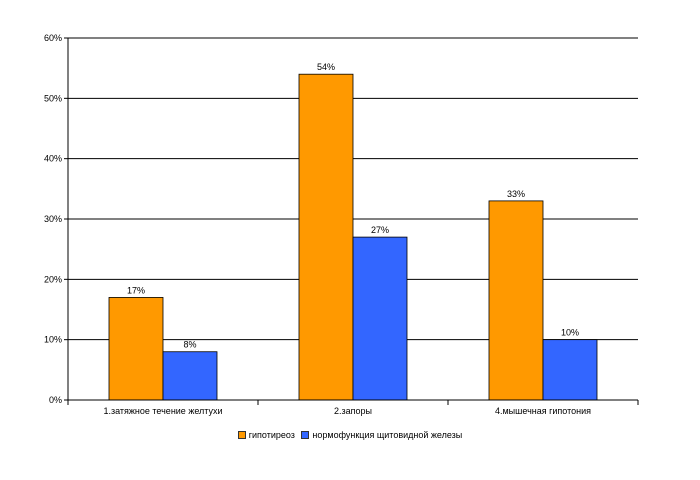 Image resolution: width=700 pixels, height=480 pixels. I want to click on y-tick-label: 0%, so click(55, 400).